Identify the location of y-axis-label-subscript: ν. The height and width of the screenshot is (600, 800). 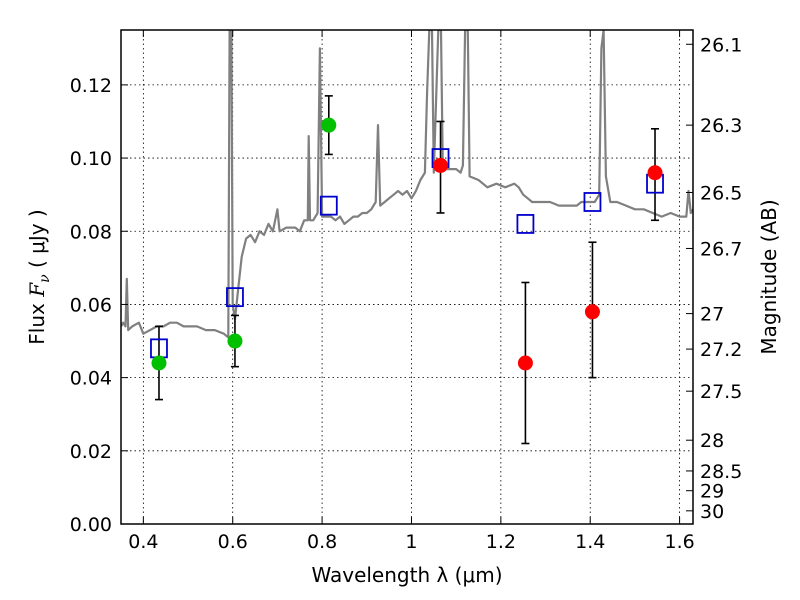
(45, 278).